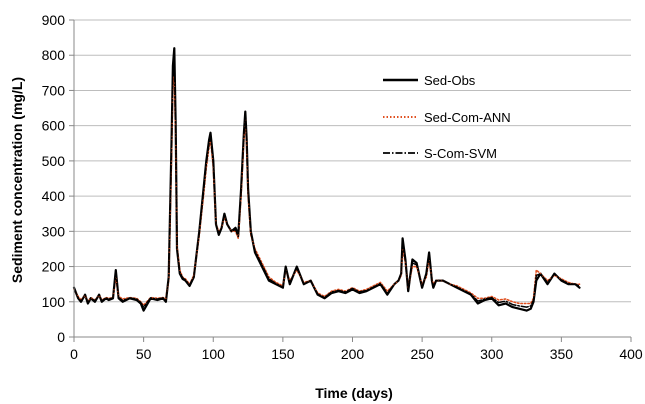 The height and width of the screenshot is (404, 645). Describe the element at coordinates (460, 153) in the screenshot. I see `legend-label-2: S-Com-SVM` at that location.